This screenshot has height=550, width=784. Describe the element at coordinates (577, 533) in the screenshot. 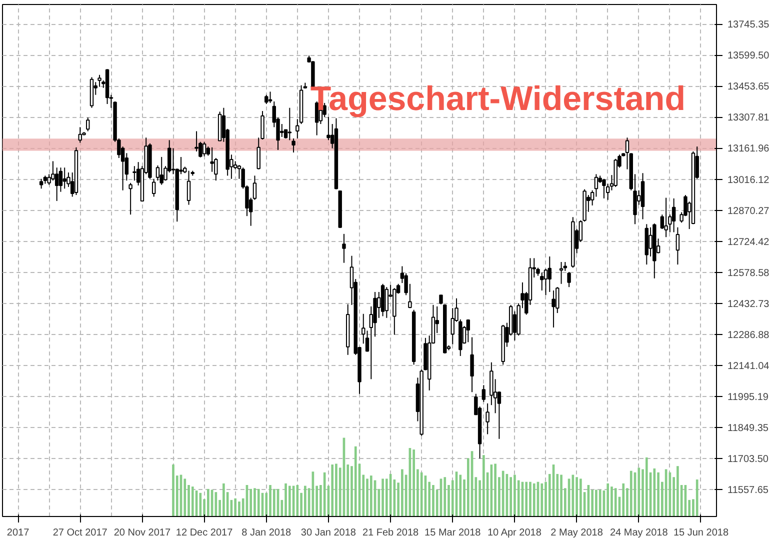

I see `x-tick-label: 2 May 2018` at that location.